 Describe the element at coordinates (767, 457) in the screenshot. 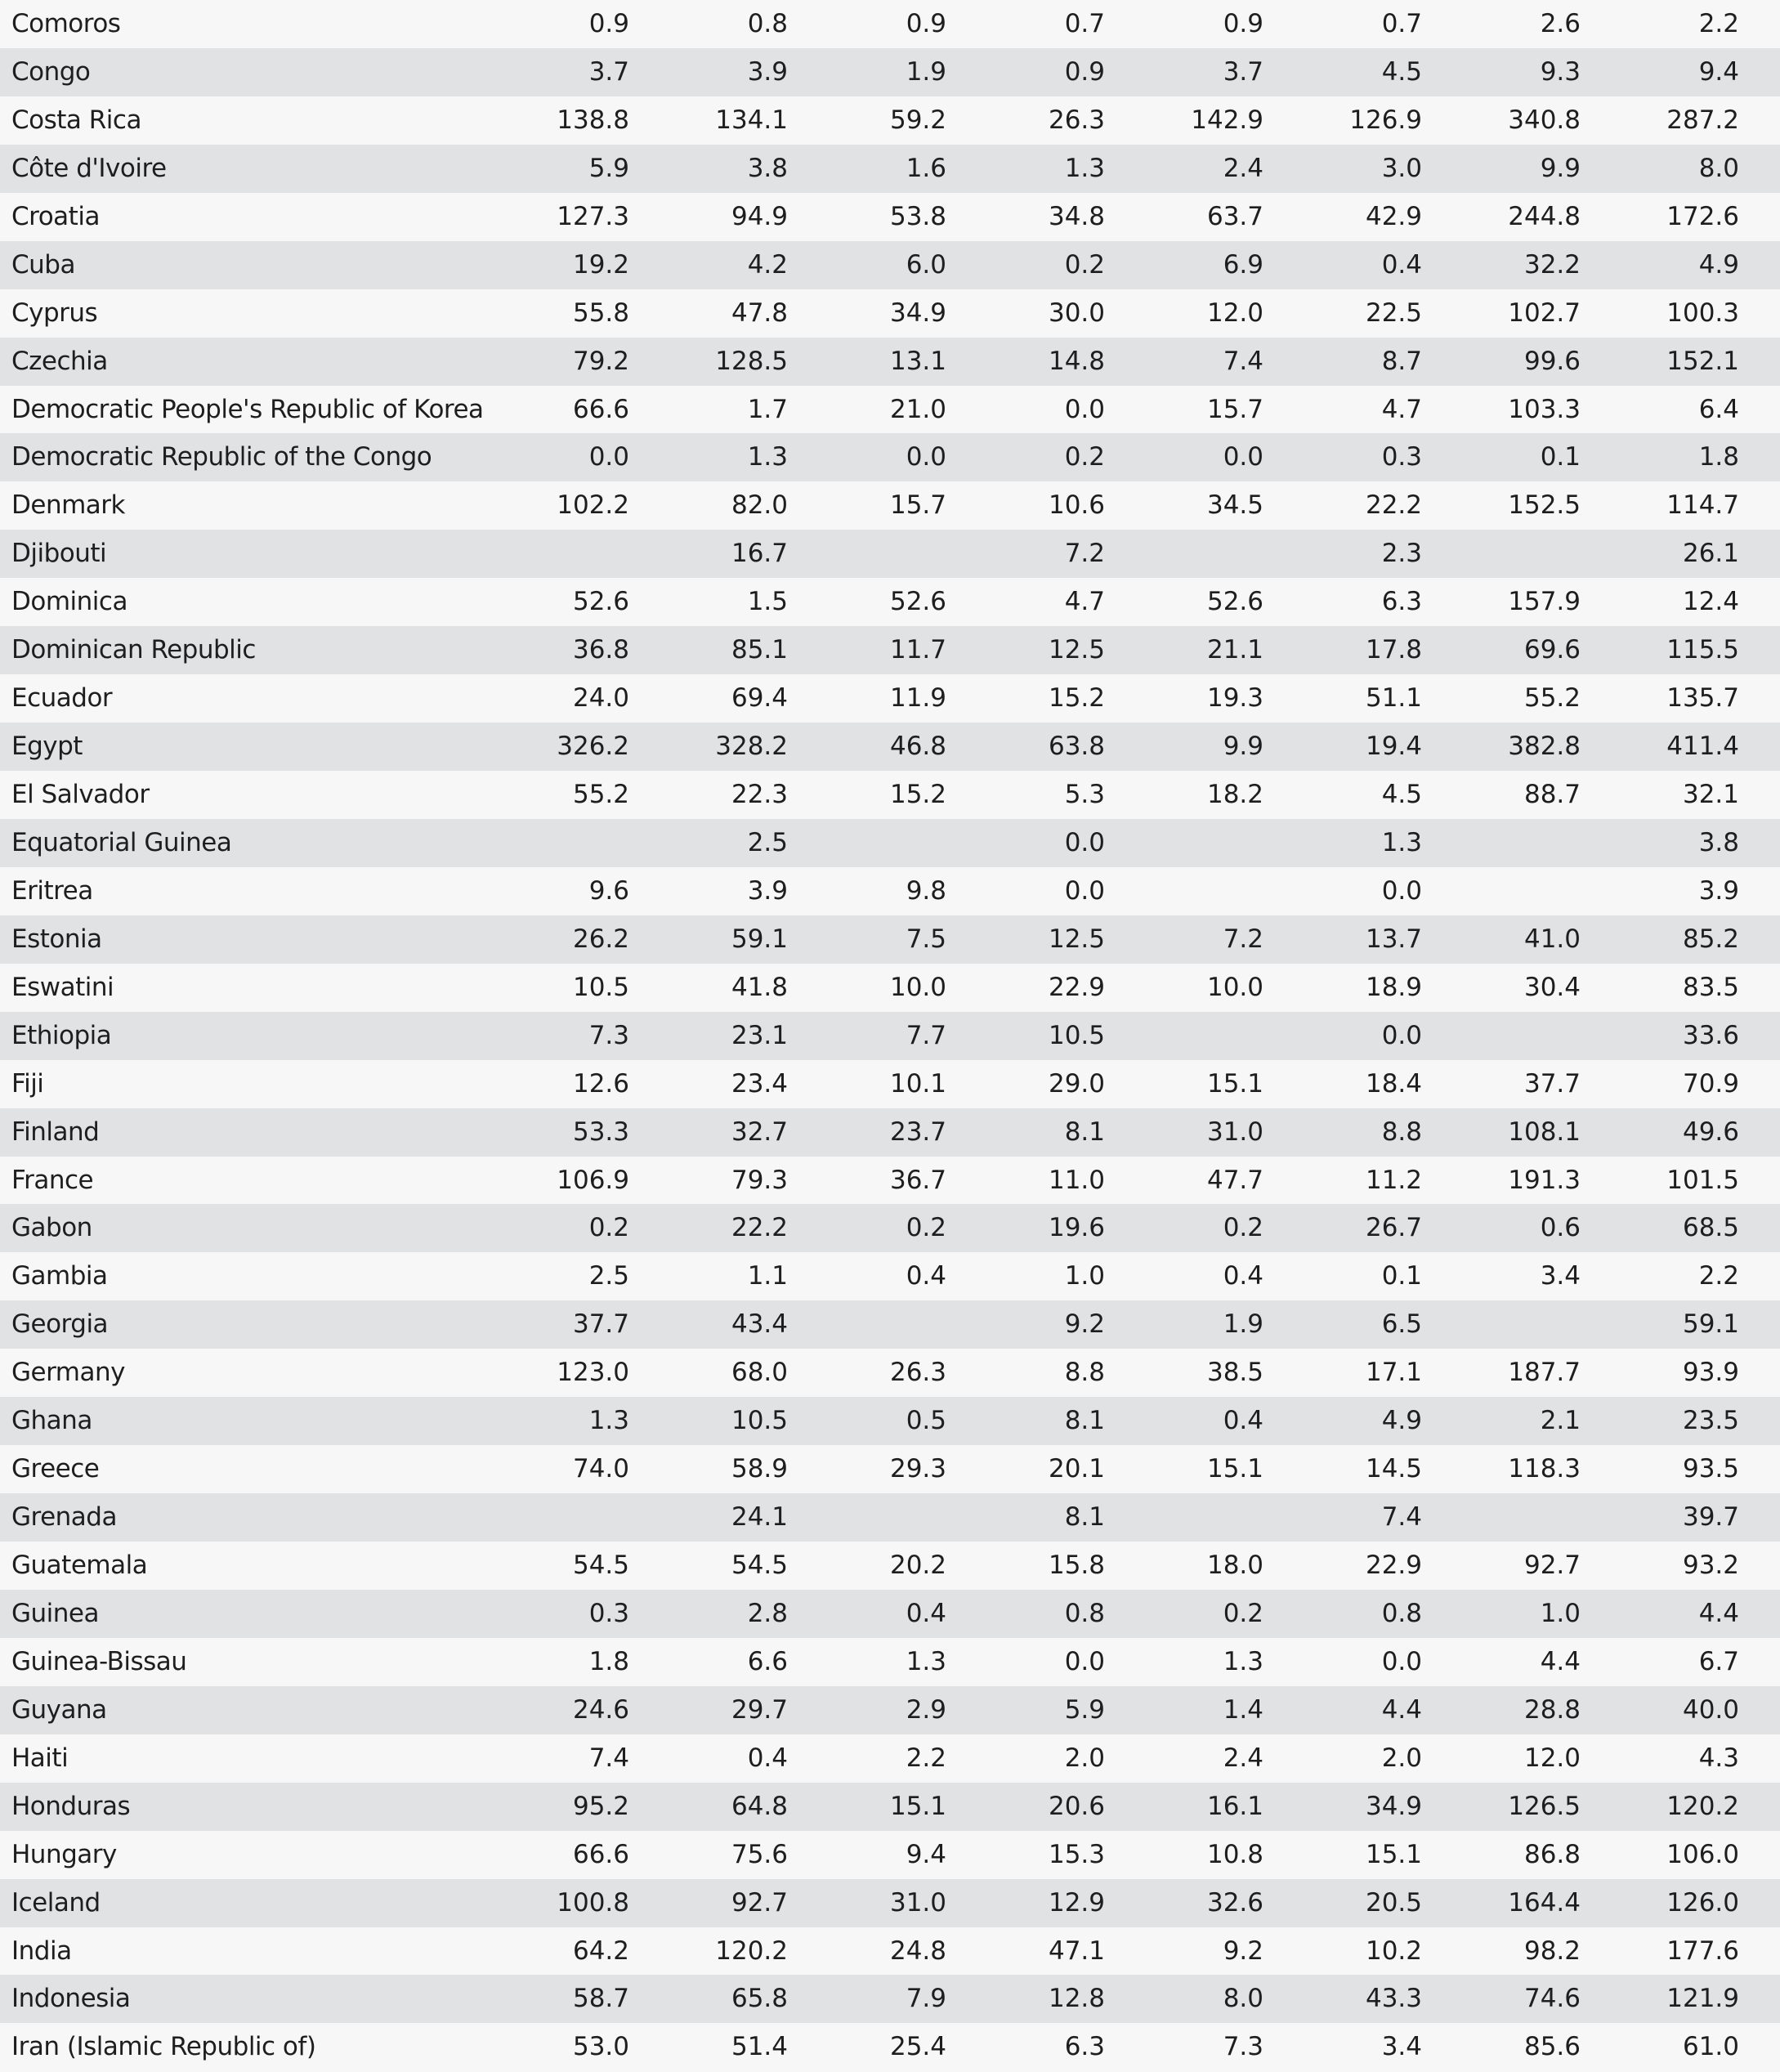

I see `value-cell-col2: 1.3` at that location.